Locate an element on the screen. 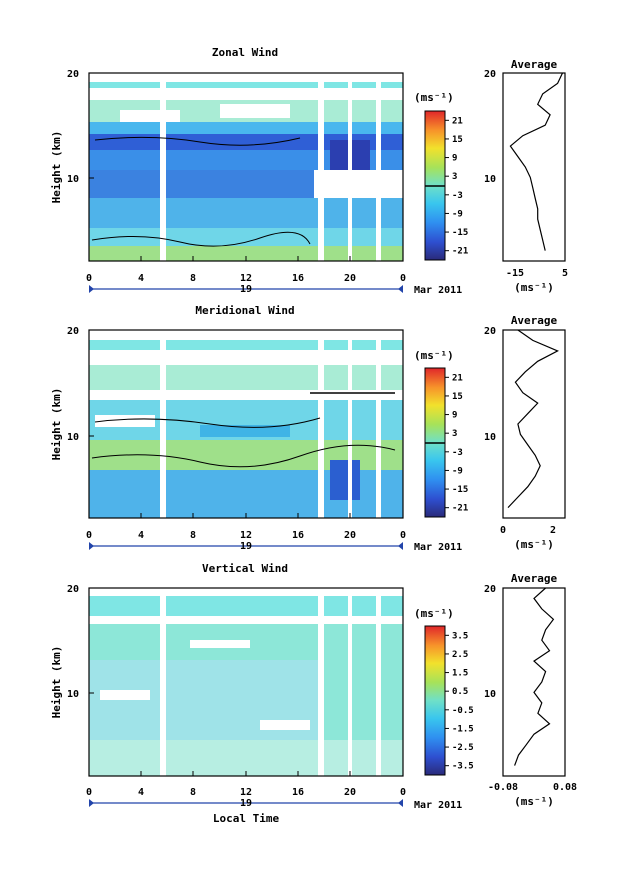 The width and height of the screenshot is (624, 873). colorbar-tick-label: -1.5 is located at coordinates (463, 729).